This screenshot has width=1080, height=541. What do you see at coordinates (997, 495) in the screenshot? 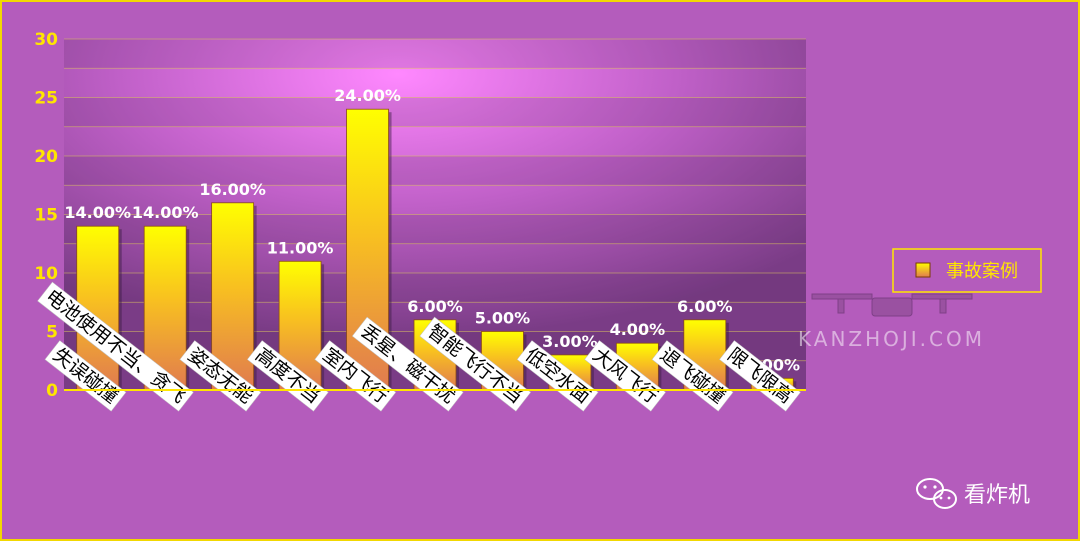
I see `brand-text: 看炸机` at bounding box center [997, 495].